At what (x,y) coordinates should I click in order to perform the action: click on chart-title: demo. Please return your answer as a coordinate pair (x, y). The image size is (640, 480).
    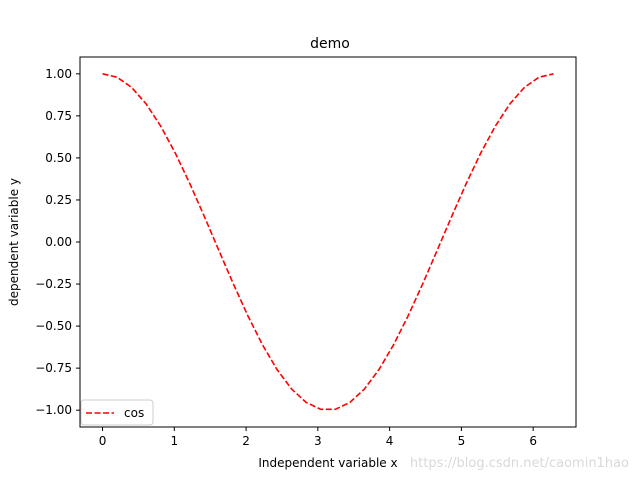
    Looking at the image, I should click on (330, 44).